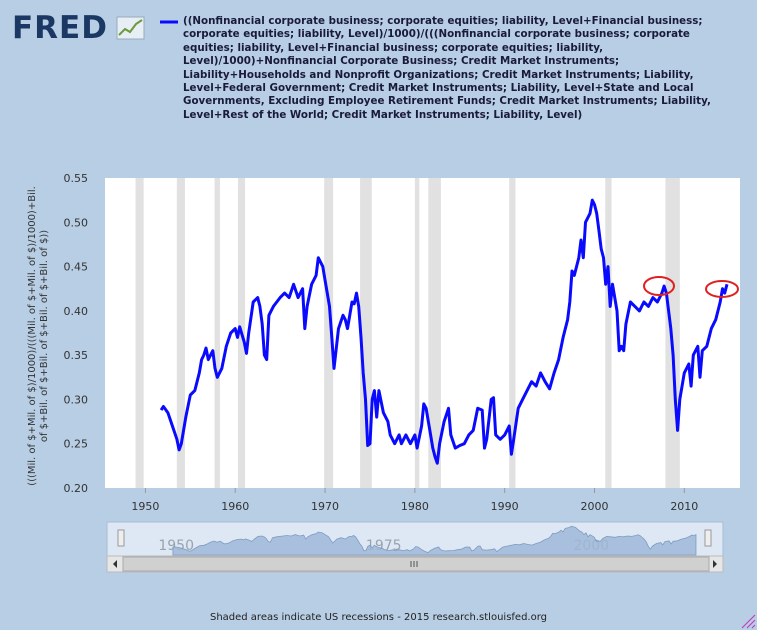  What do you see at coordinates (76, 355) in the screenshot?
I see `y-tick-label: 0.35` at bounding box center [76, 355].